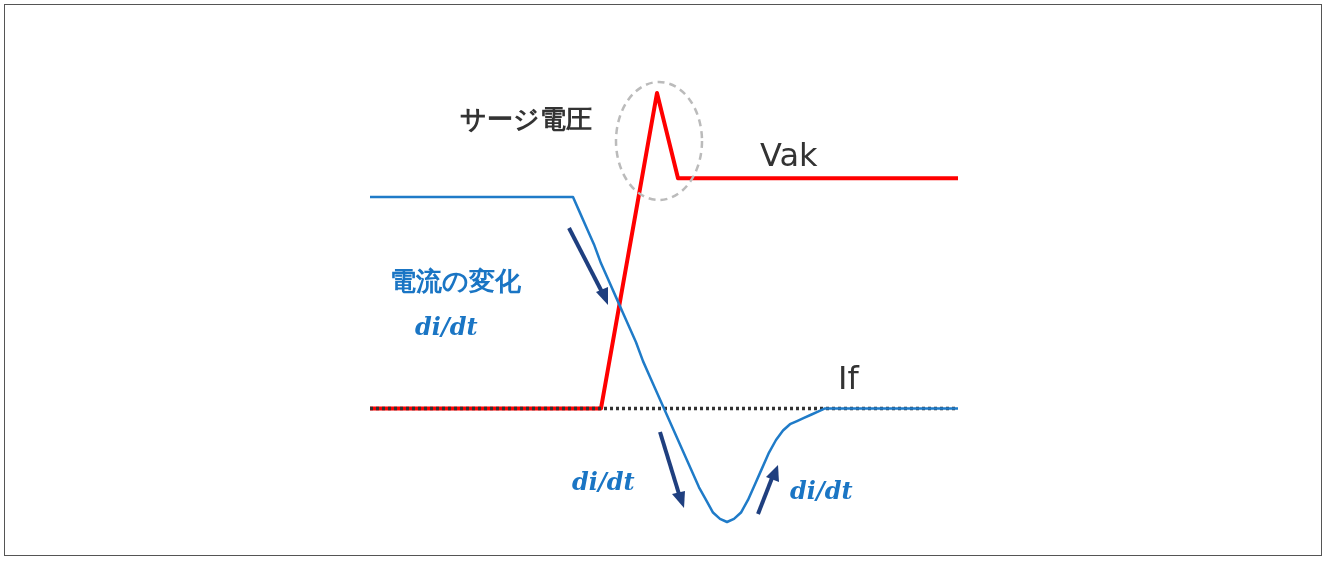  Describe the element at coordinates (789, 155) in the screenshot. I see `series-label: Vak` at that location.